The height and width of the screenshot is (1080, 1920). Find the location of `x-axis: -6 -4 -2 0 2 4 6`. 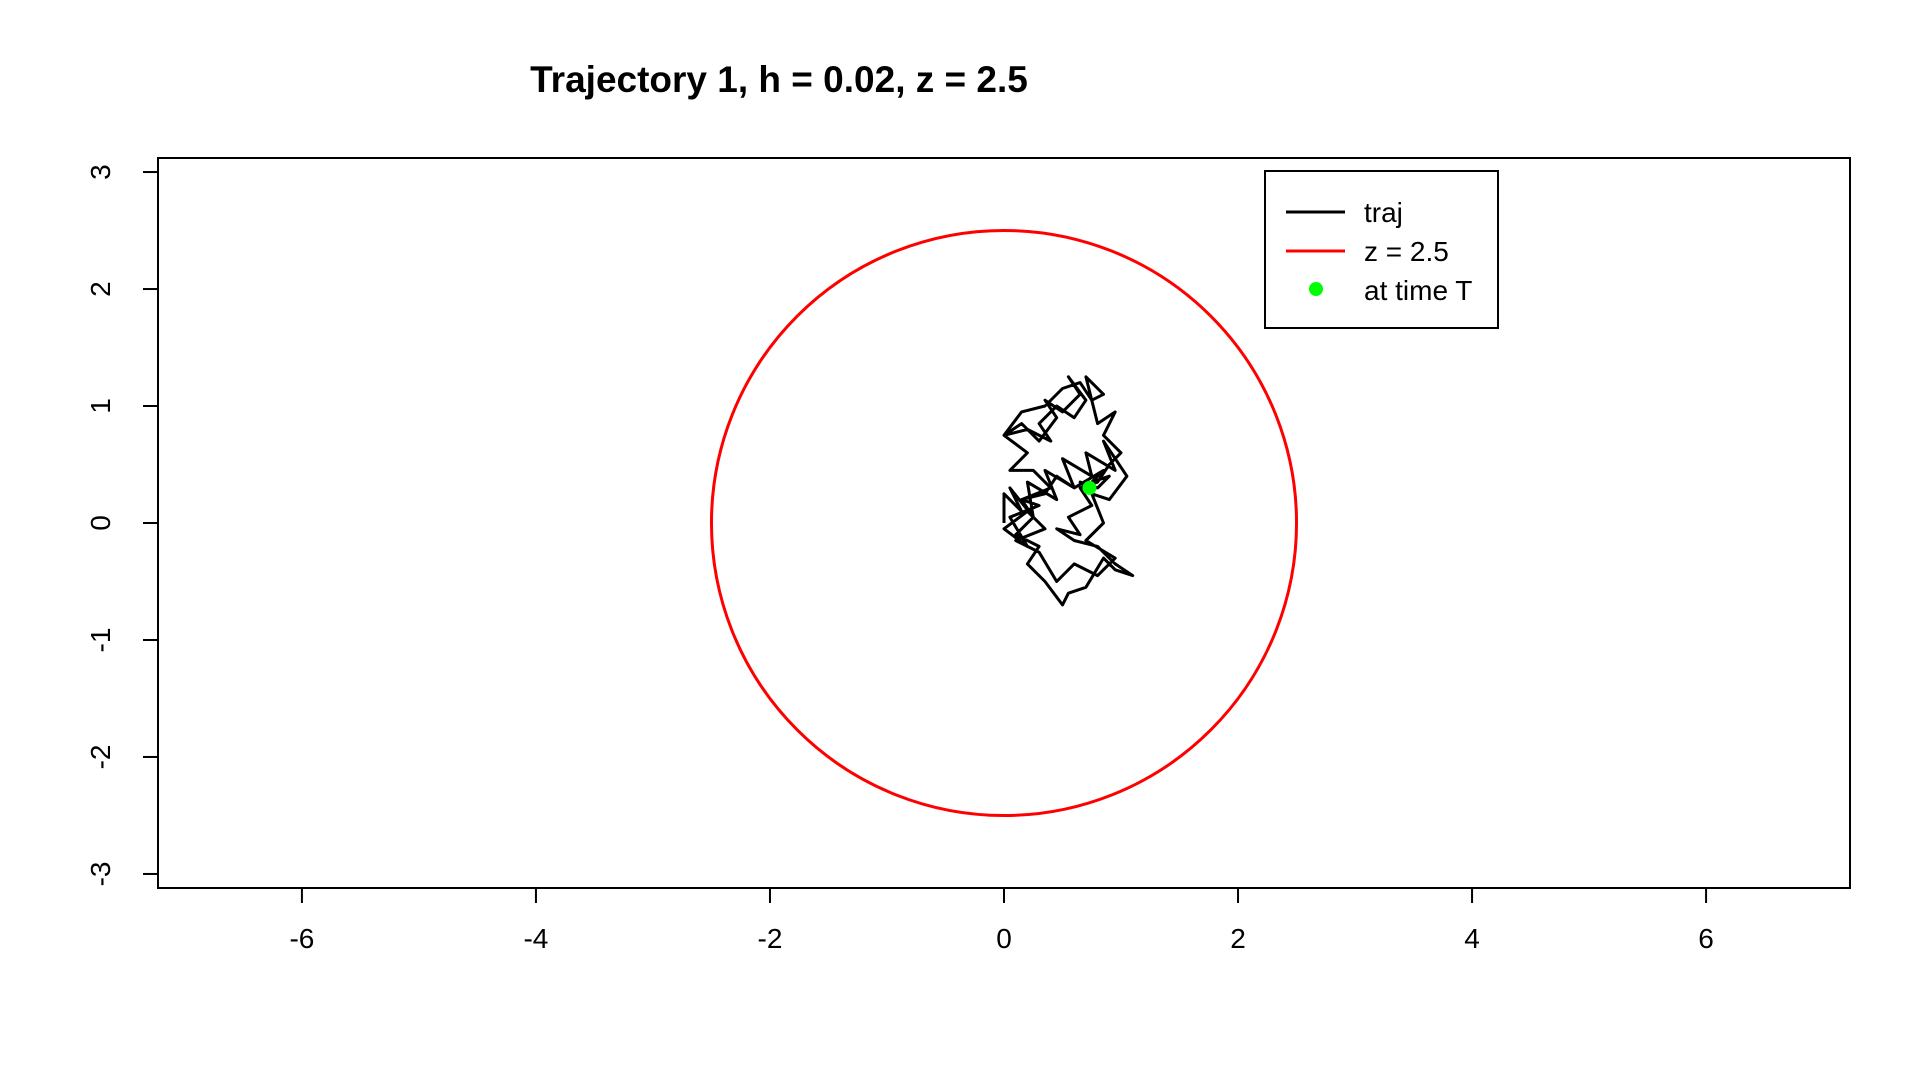

x-axis: -6 -4 -2 0 2 4 6 is located at coordinates (1001, 920).